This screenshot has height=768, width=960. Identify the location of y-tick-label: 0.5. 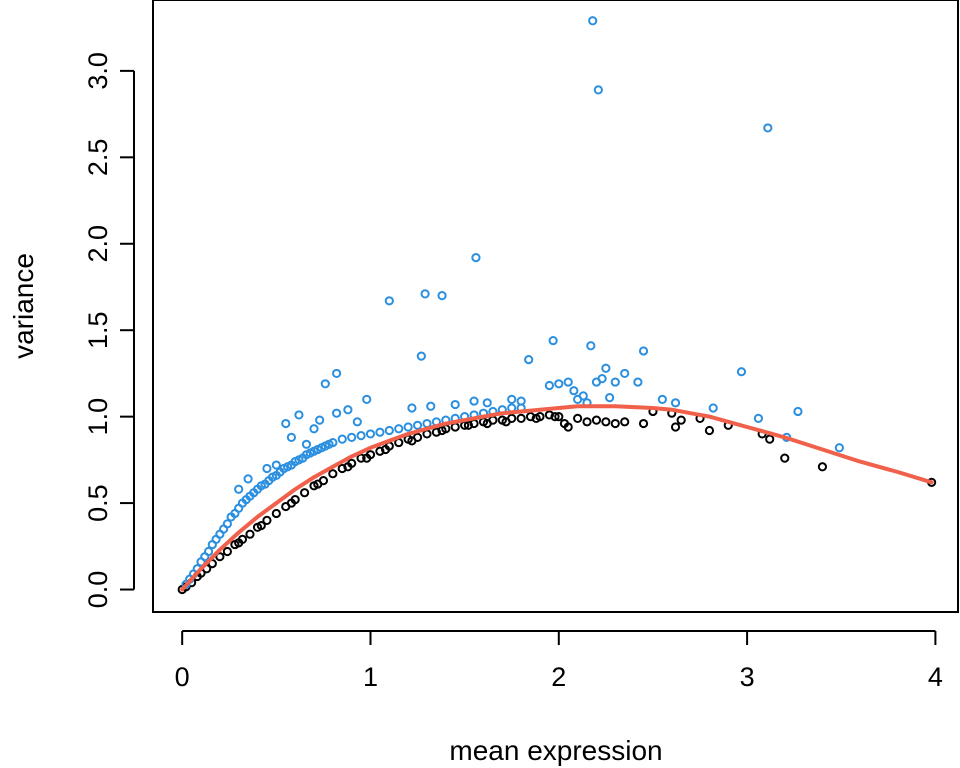
(98, 503).